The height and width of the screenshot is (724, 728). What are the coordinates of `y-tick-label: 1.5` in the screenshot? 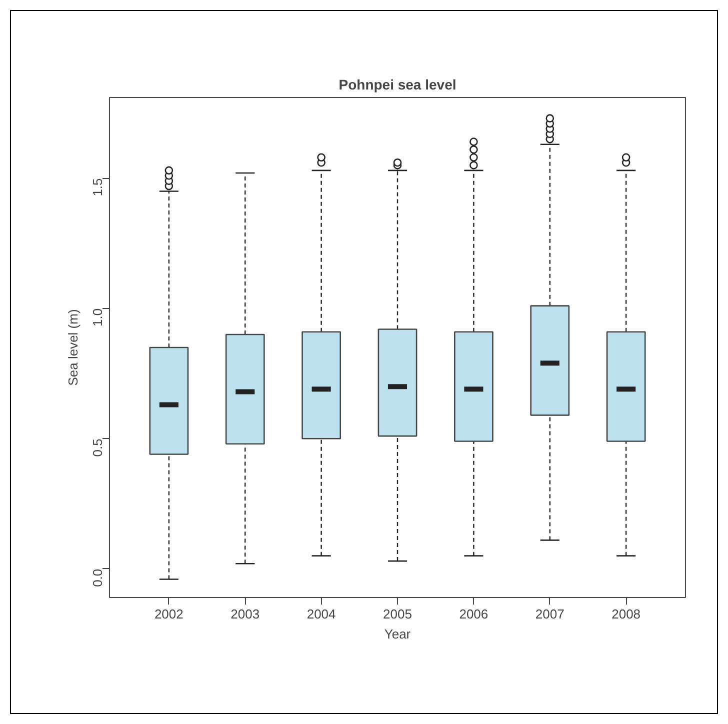 It's located at (97, 187).